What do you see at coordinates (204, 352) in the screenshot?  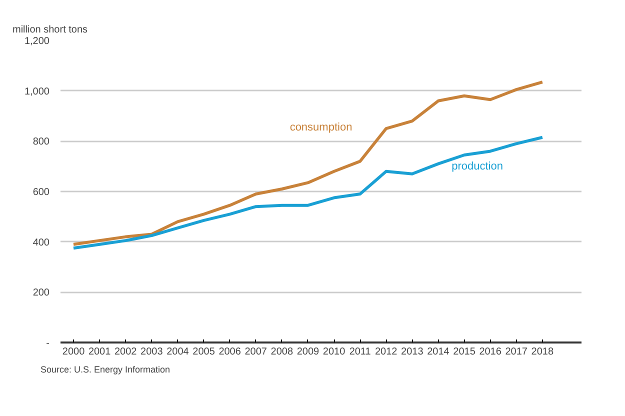 I see `x-tick-label: 2005` at bounding box center [204, 352].